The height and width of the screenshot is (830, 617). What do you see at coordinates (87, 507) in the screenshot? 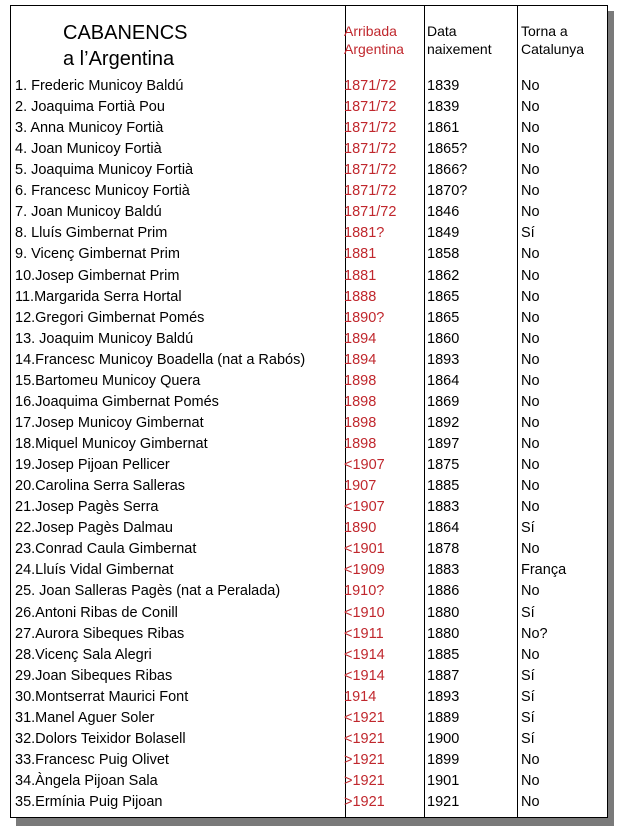
I see `person-name: 21.Josep Pagès Serra` at bounding box center [87, 507].